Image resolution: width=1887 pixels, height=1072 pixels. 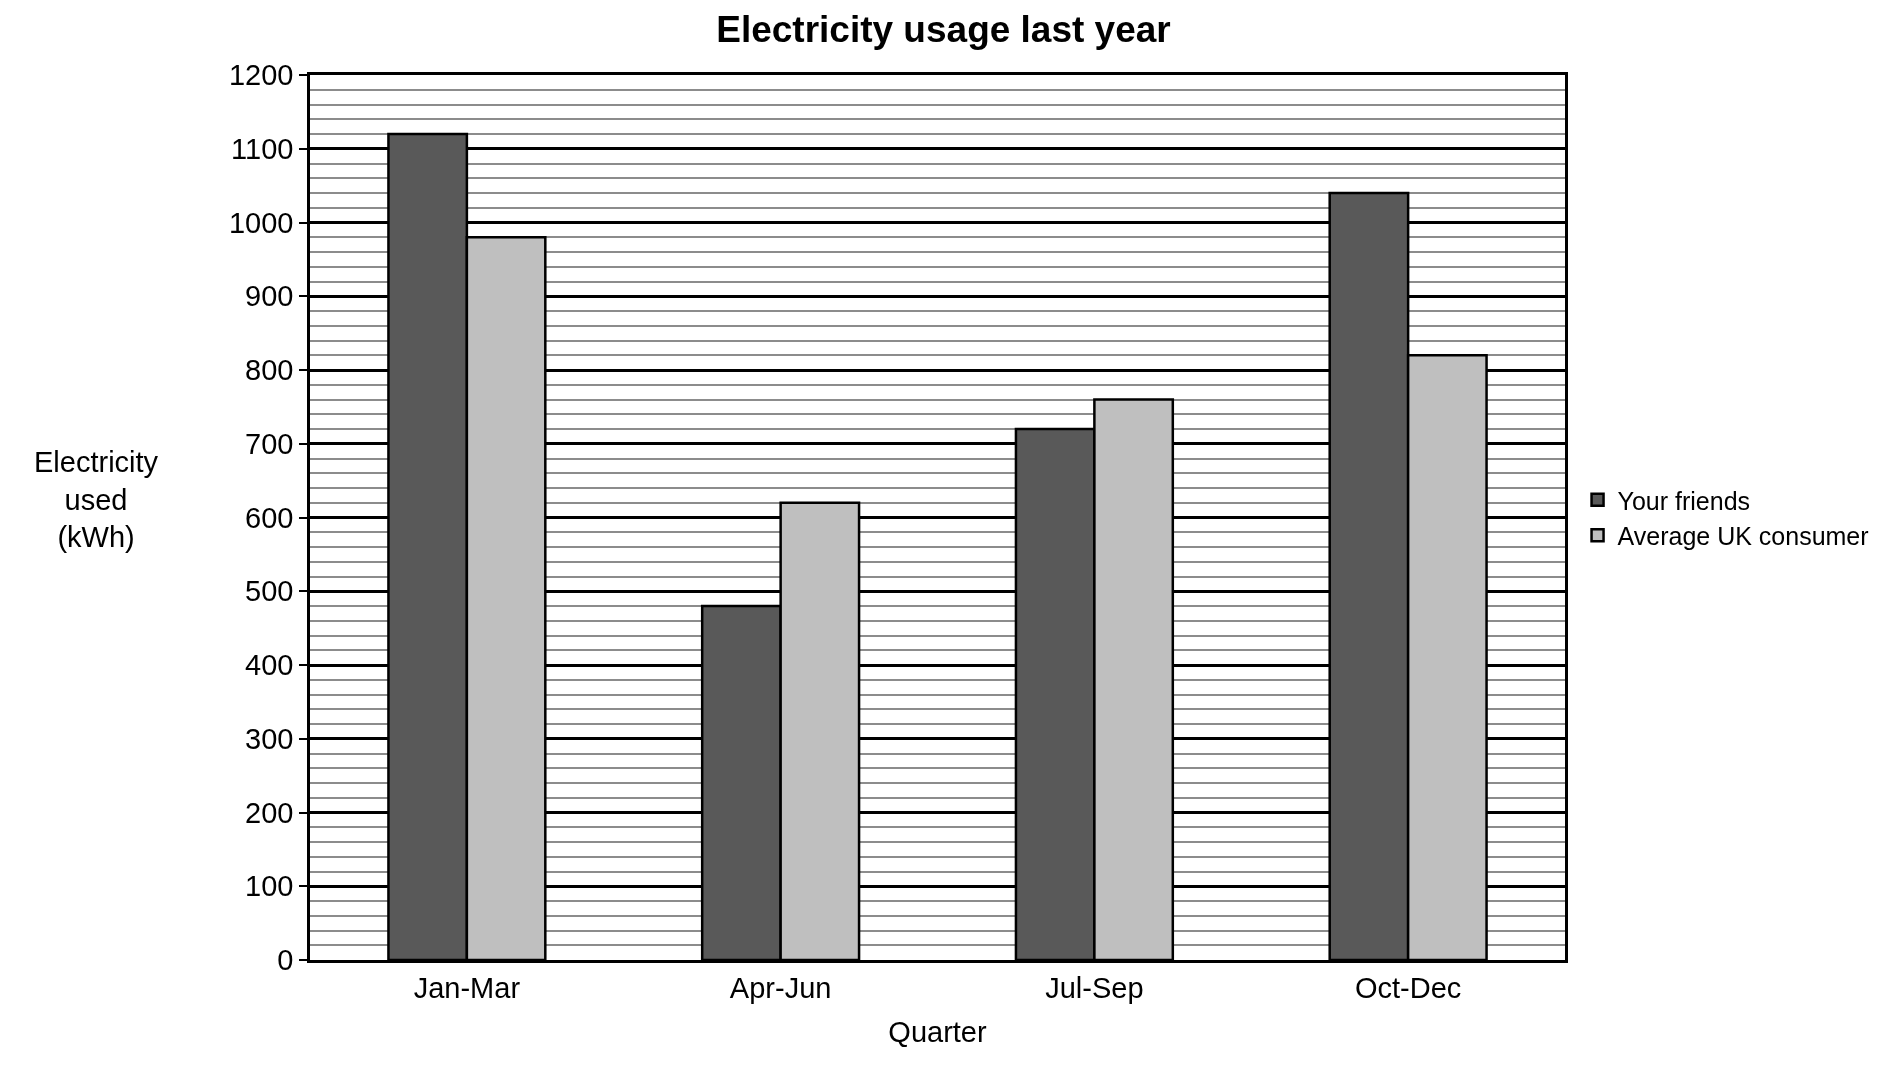 I want to click on y-tick-label: 700, so click(x=269, y=443).